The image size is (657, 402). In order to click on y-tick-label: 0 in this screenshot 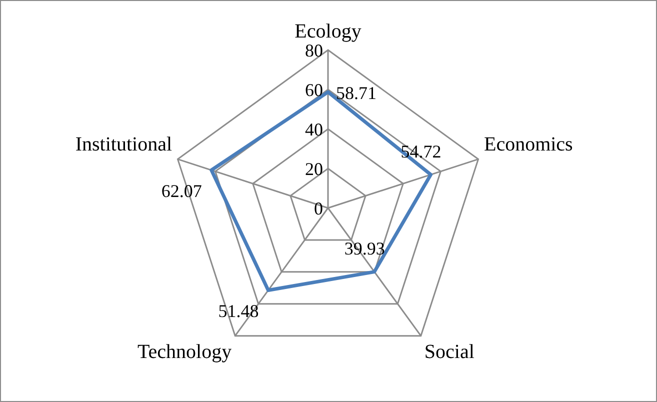, I will do `click(318, 208)`.